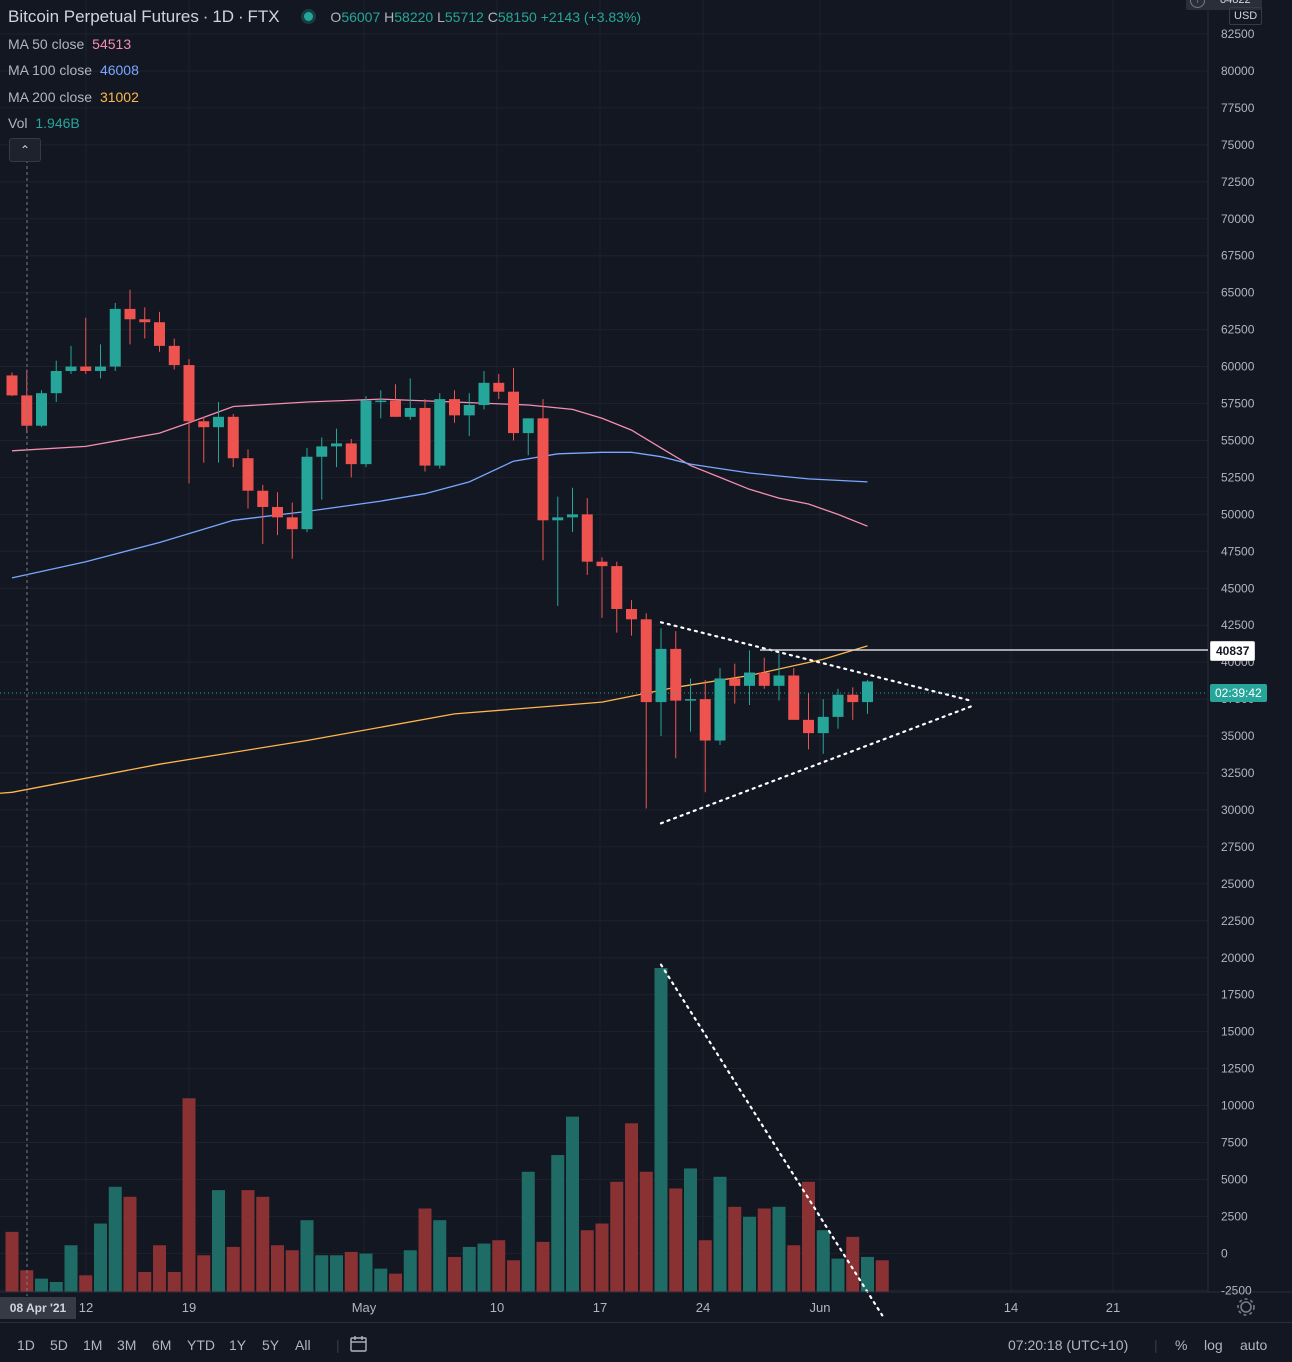 This screenshot has height=1362, width=1292. I want to click on currency-label: USD, so click(1246, 16).